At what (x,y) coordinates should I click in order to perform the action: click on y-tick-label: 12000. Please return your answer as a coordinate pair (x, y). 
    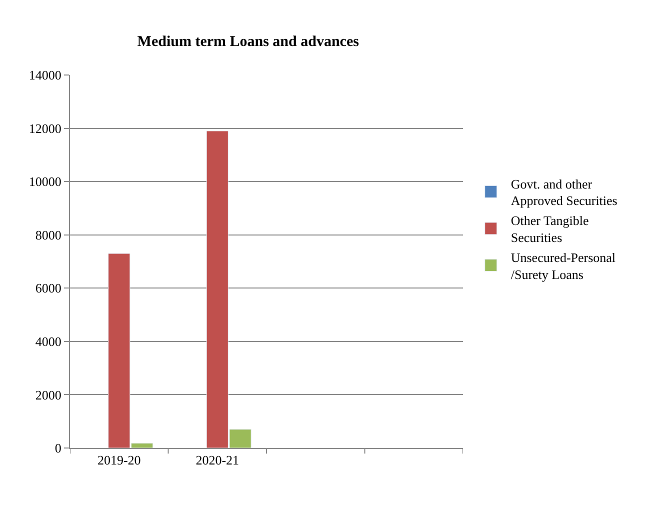
    Looking at the image, I should click on (45, 128).